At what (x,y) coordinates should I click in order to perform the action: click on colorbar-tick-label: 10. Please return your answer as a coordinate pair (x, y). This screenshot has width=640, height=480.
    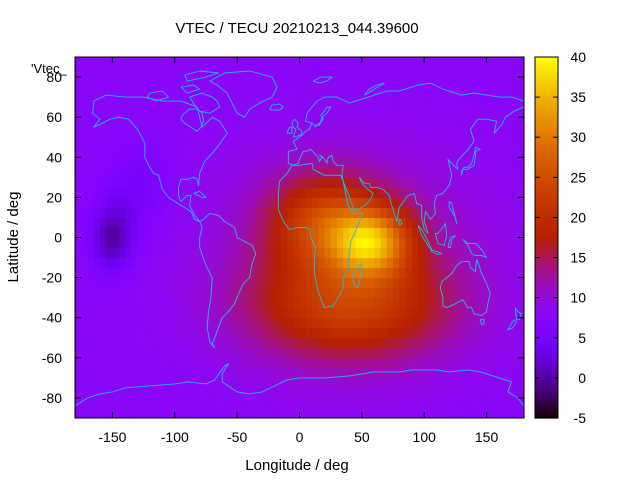
    Looking at the image, I should click on (578, 298).